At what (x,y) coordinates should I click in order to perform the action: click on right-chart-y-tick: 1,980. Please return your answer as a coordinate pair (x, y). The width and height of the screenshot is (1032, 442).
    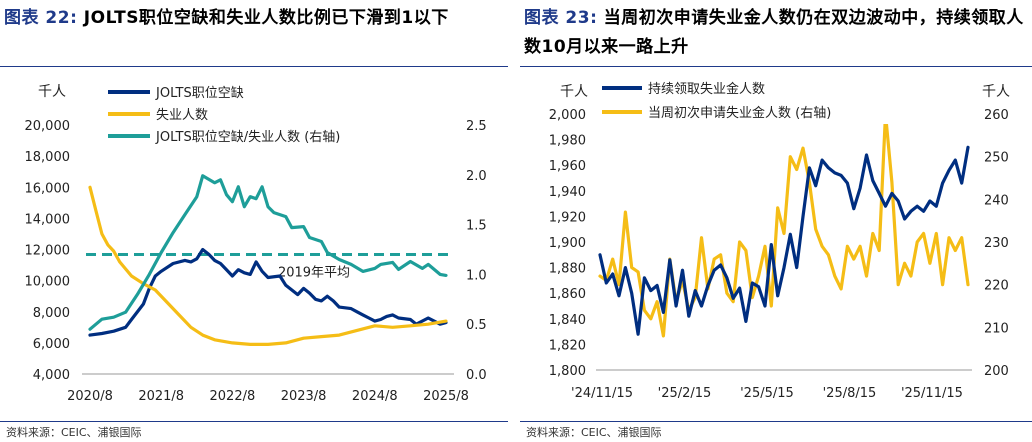
    Looking at the image, I should click on (567, 141).